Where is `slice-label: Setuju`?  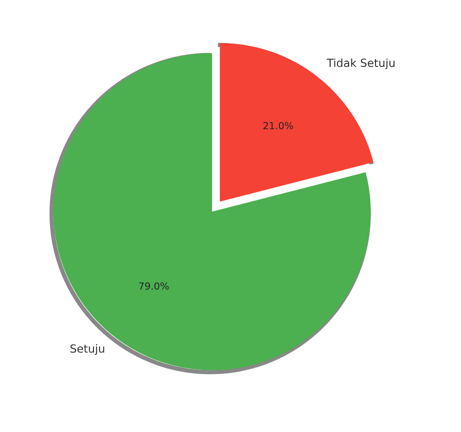
slice-label: Setuju is located at coordinates (87, 349).